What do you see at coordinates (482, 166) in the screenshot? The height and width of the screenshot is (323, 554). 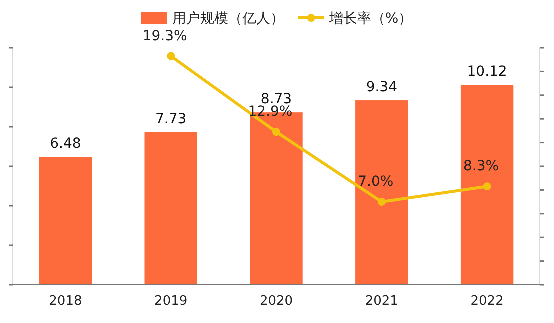 I see `data-label: 8.3%` at bounding box center [482, 166].